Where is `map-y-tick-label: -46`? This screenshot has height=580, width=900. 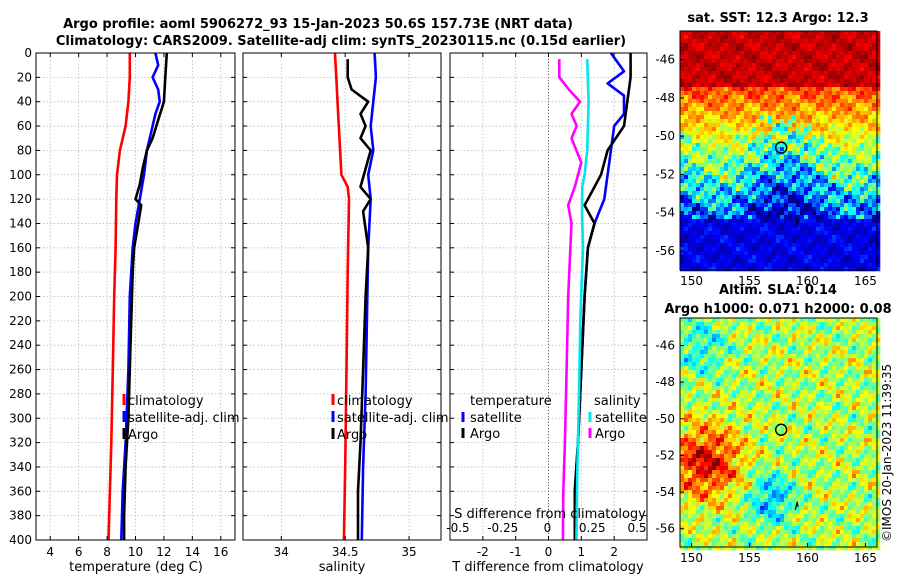
map-y-tick-label: -46 is located at coordinates (665, 60).